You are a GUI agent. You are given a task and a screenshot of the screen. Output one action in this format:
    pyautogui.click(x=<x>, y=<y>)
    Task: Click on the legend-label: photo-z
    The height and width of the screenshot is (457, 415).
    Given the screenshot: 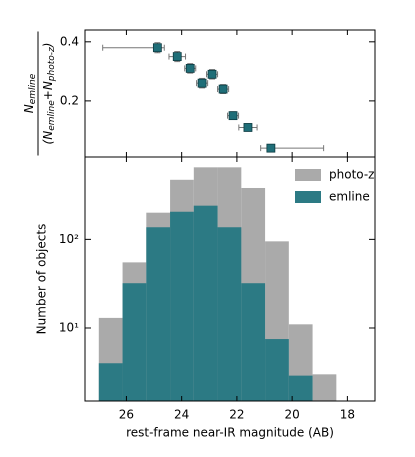 What is the action you would take?
    pyautogui.click(x=351, y=175)
    